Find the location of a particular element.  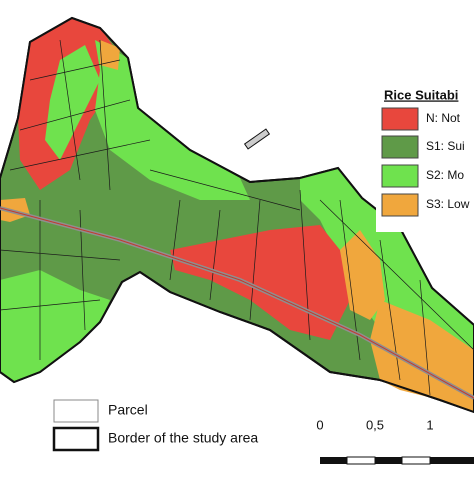

scale-label: 0,5 is located at coordinates (375, 424).